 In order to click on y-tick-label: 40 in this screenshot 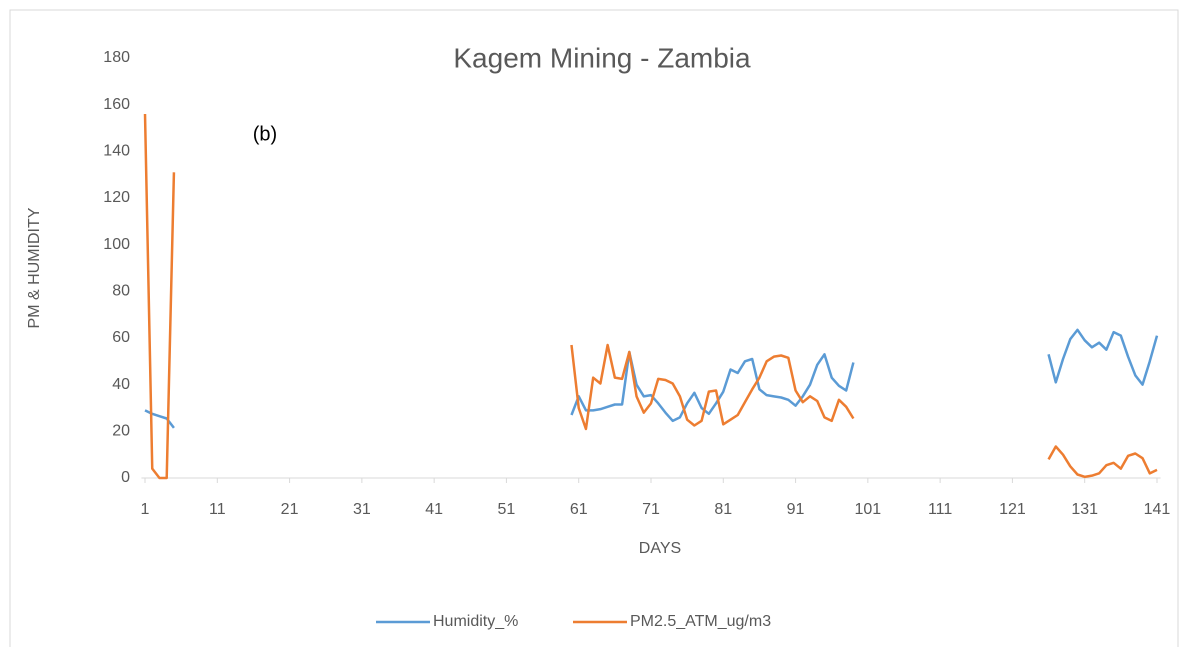, I will do `click(121, 384)`.